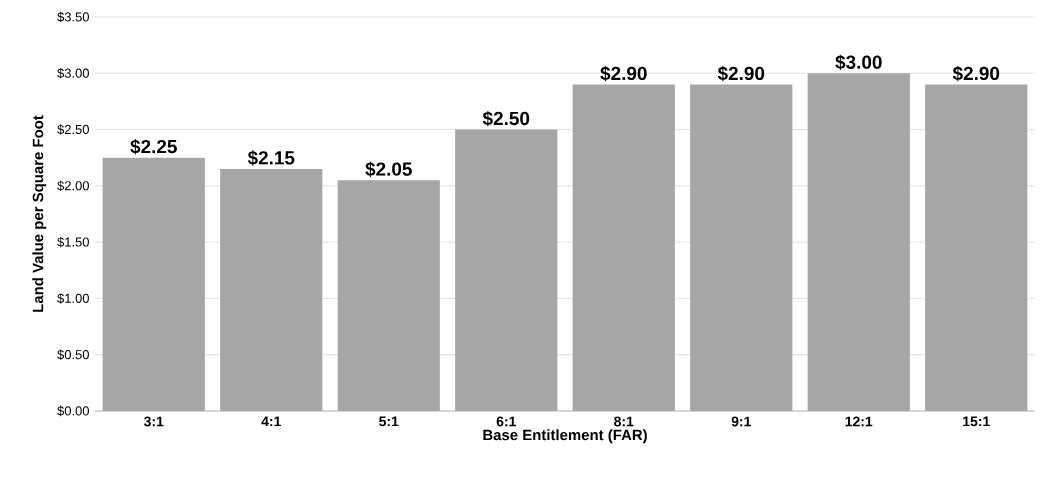 The width and height of the screenshot is (1041, 480). Describe the element at coordinates (73, 73) in the screenshot. I see `y-tick-label: $3.00` at that location.